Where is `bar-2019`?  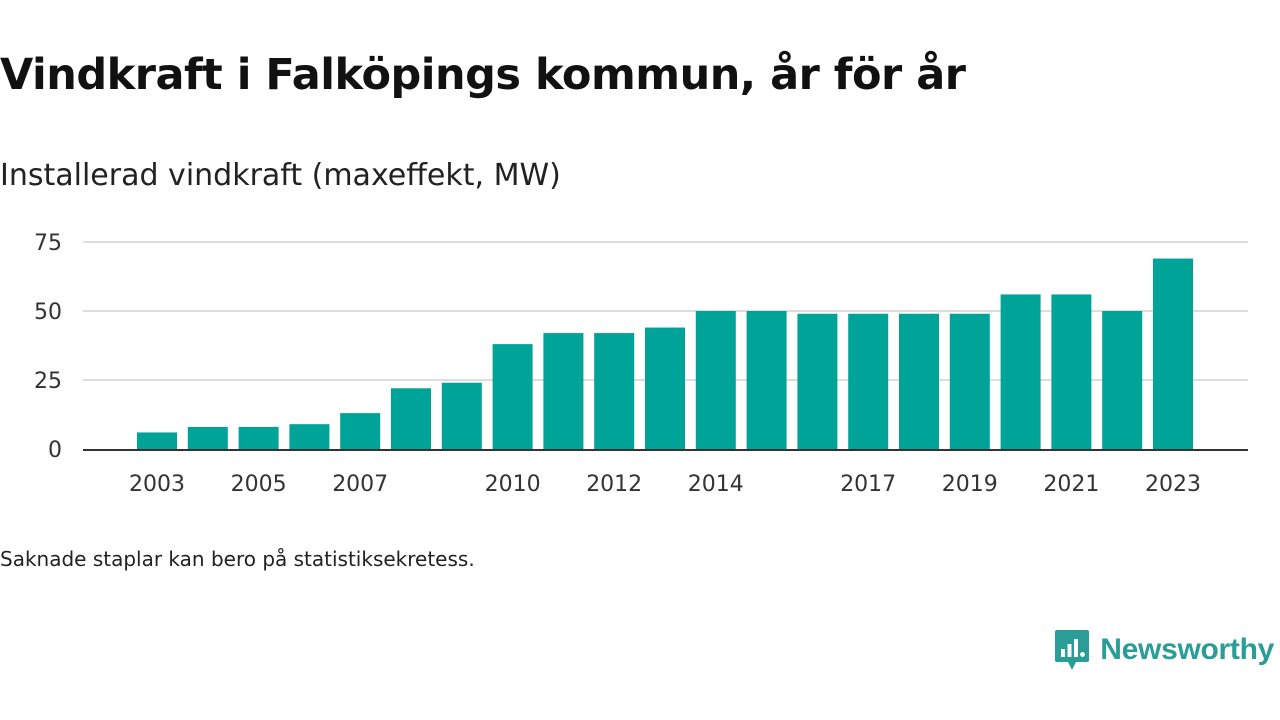 bar-2019 is located at coordinates (969, 381).